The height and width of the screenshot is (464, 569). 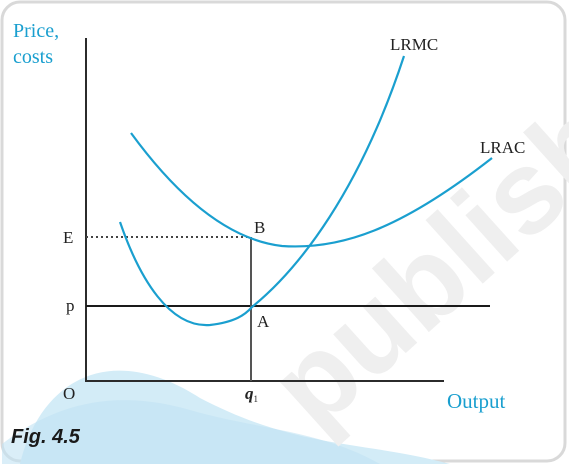 I want to click on x-tick-q1: q1, so click(x=251, y=394).